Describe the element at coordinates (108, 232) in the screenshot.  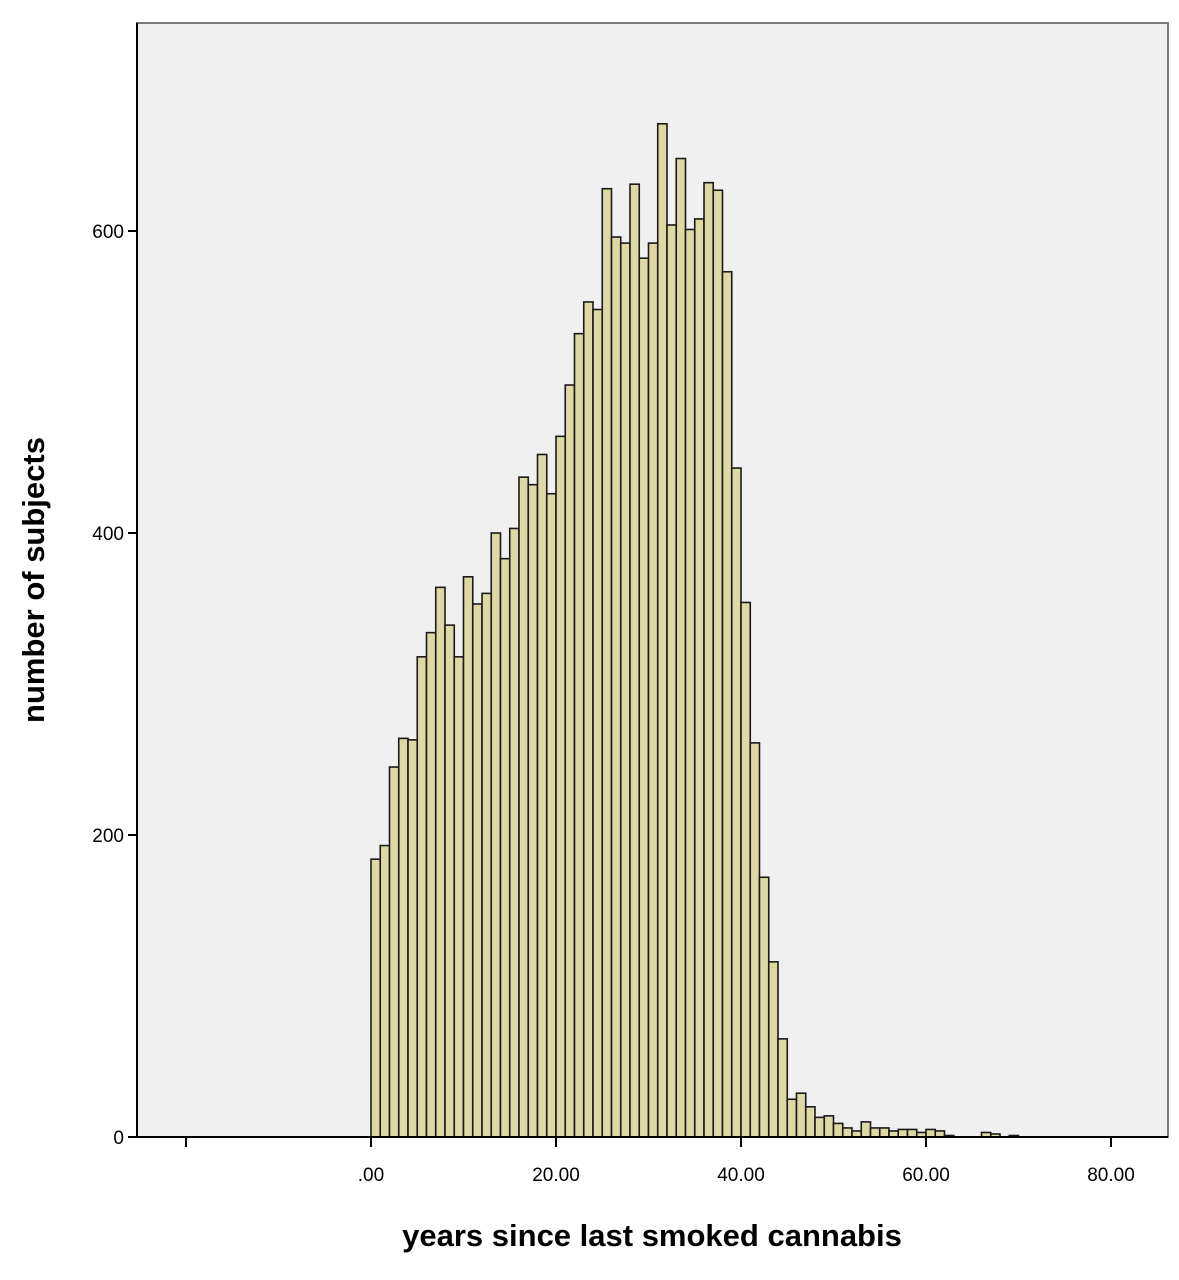
I see `y-tick-label: 600` at that location.